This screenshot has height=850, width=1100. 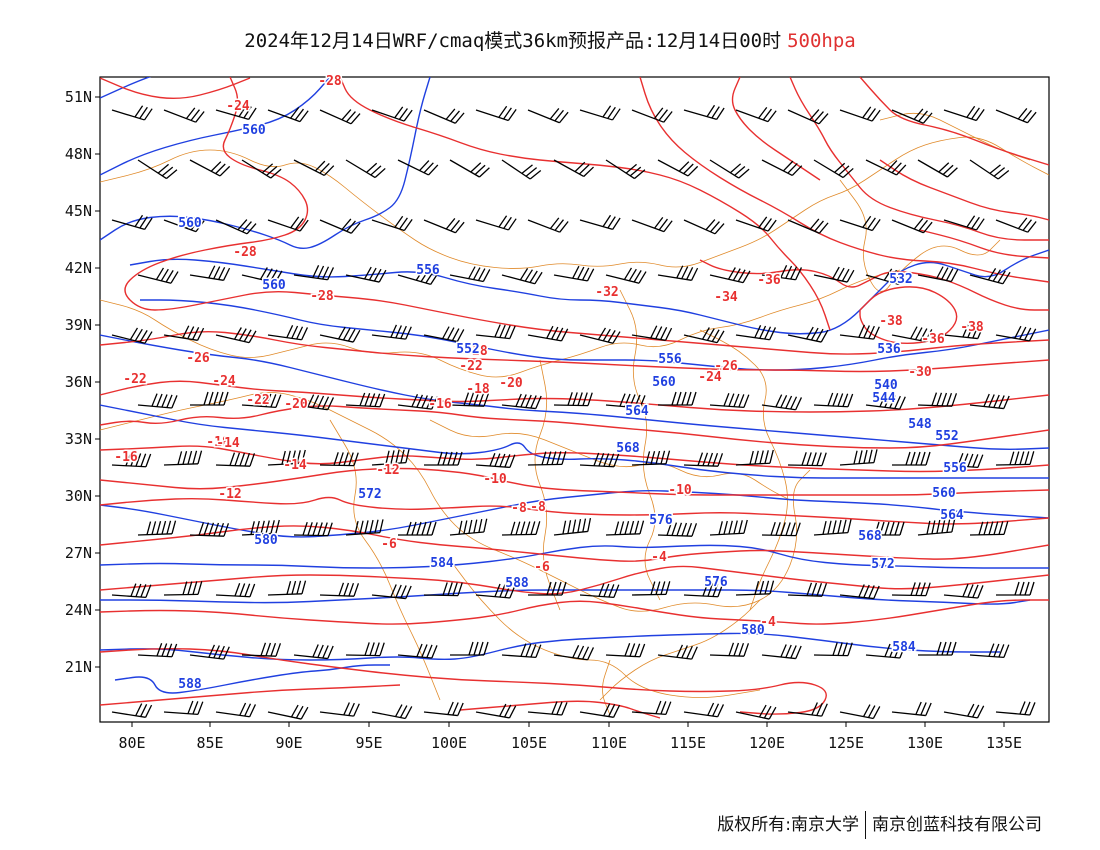 I want to click on temperature-label: -22, so click(x=257, y=400).